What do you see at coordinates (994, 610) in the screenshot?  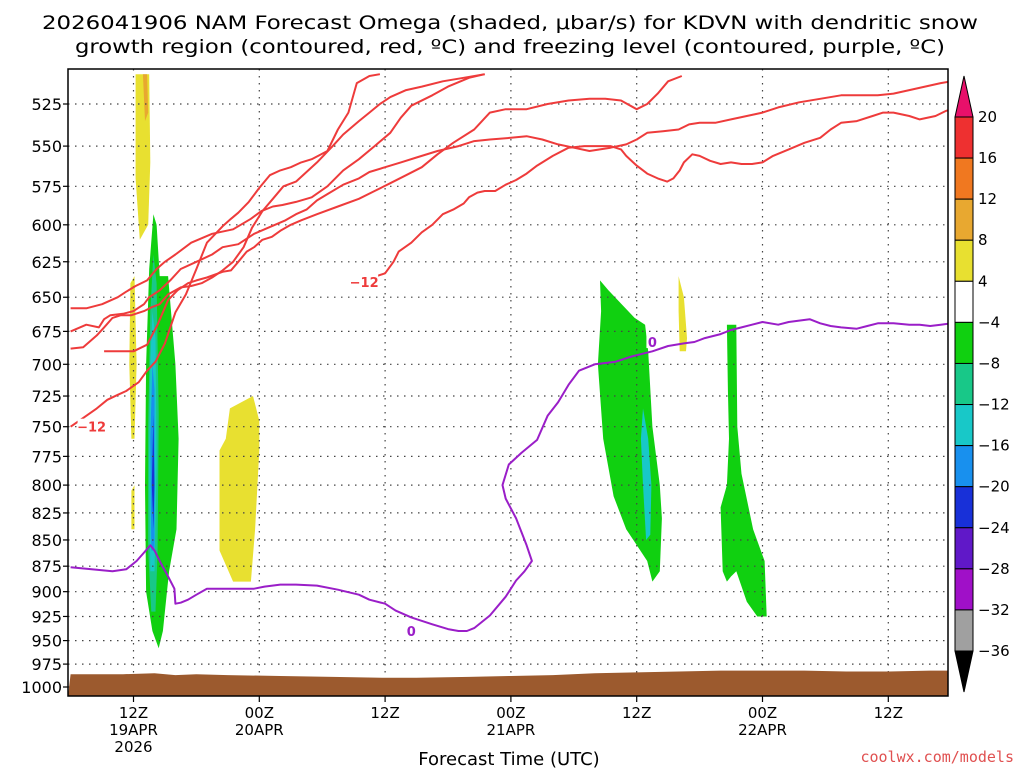 I see `colorbar-label: −32` at bounding box center [994, 610].